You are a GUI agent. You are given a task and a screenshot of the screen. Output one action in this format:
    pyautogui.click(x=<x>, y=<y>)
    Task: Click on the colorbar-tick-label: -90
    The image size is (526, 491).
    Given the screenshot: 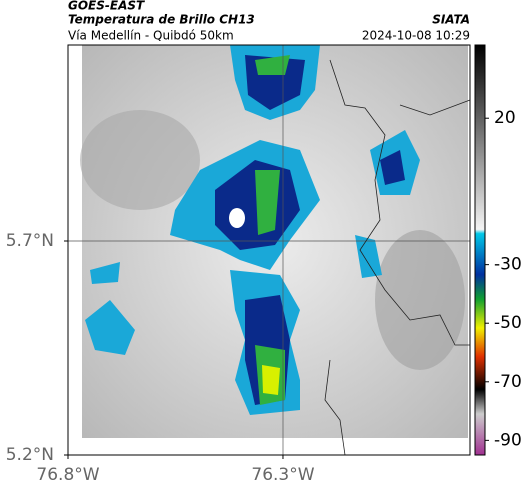 What is the action you would take?
    pyautogui.click(x=508, y=440)
    